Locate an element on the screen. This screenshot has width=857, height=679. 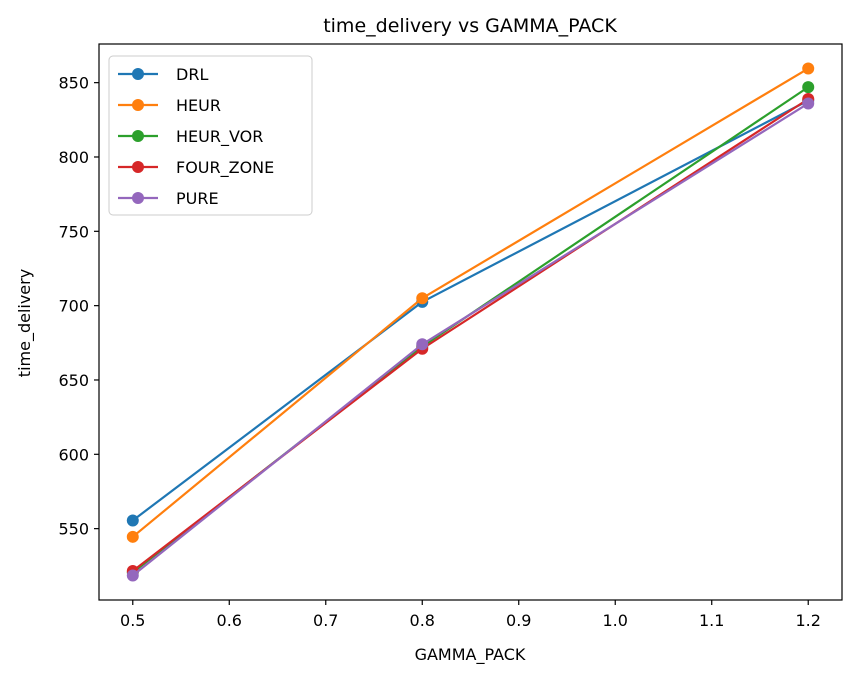
y-tick-label: 600 is located at coordinates (73, 454).